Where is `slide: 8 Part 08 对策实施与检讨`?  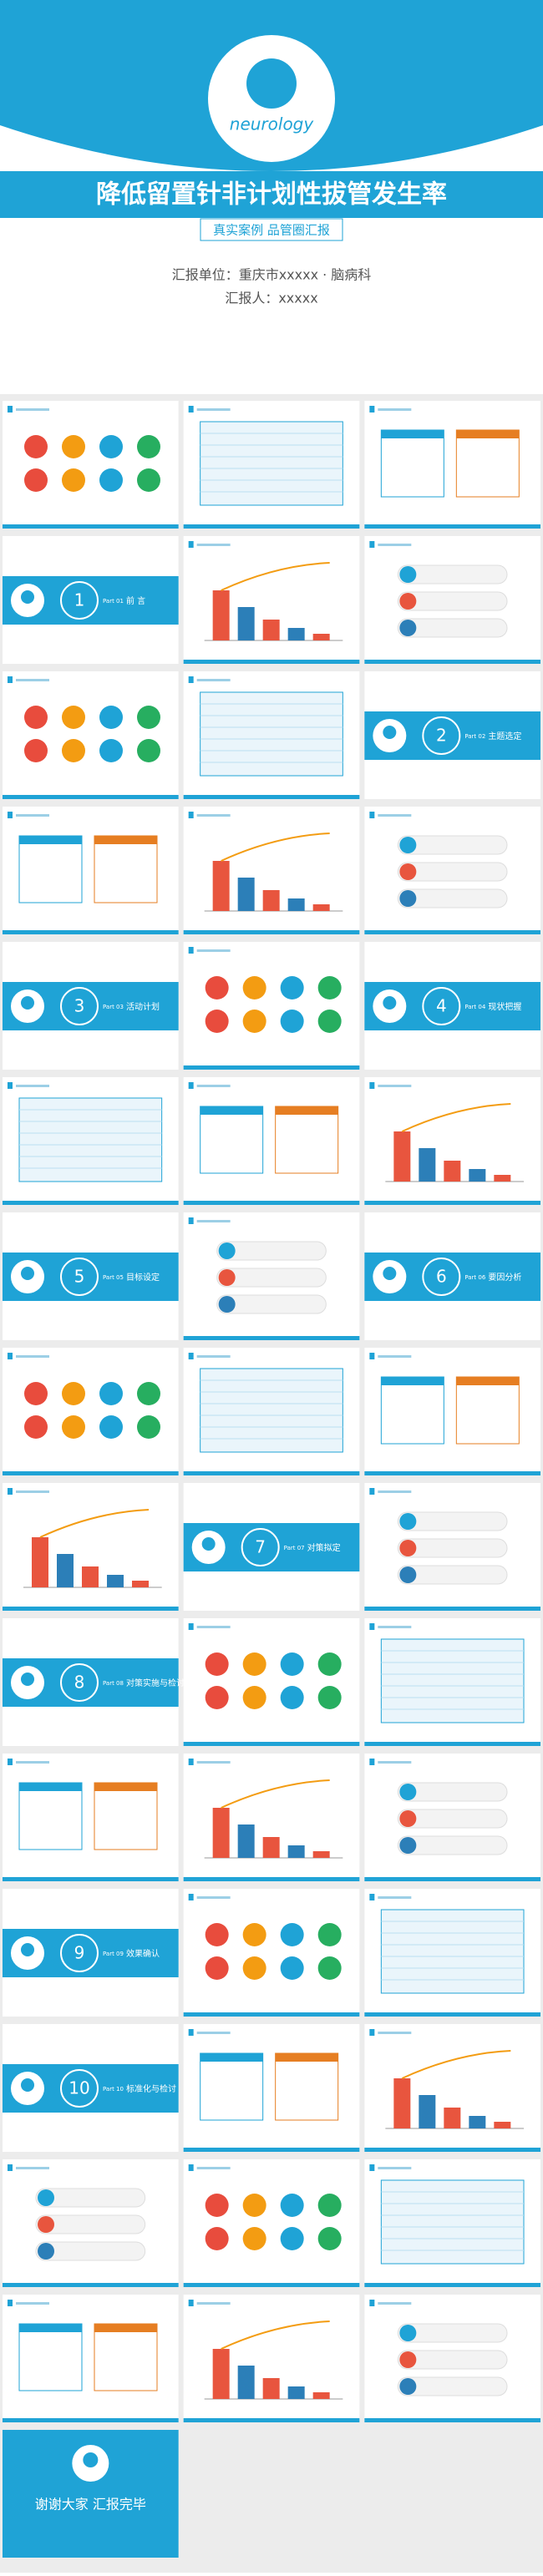
slide: 8 Part 08 对策实施与检讨 is located at coordinates (94, 1682).